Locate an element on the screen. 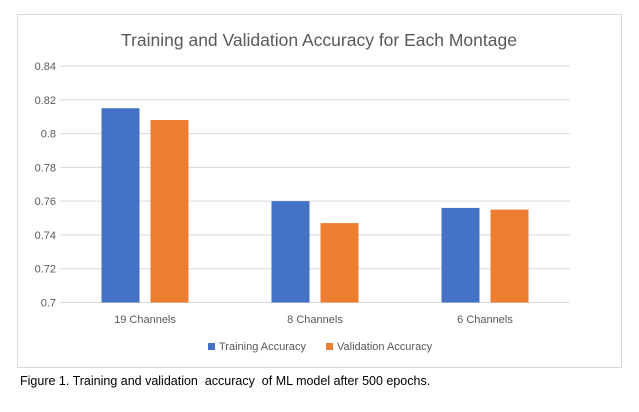 The width and height of the screenshot is (639, 412). x-tick-label: 6 Channels is located at coordinates (485, 320).